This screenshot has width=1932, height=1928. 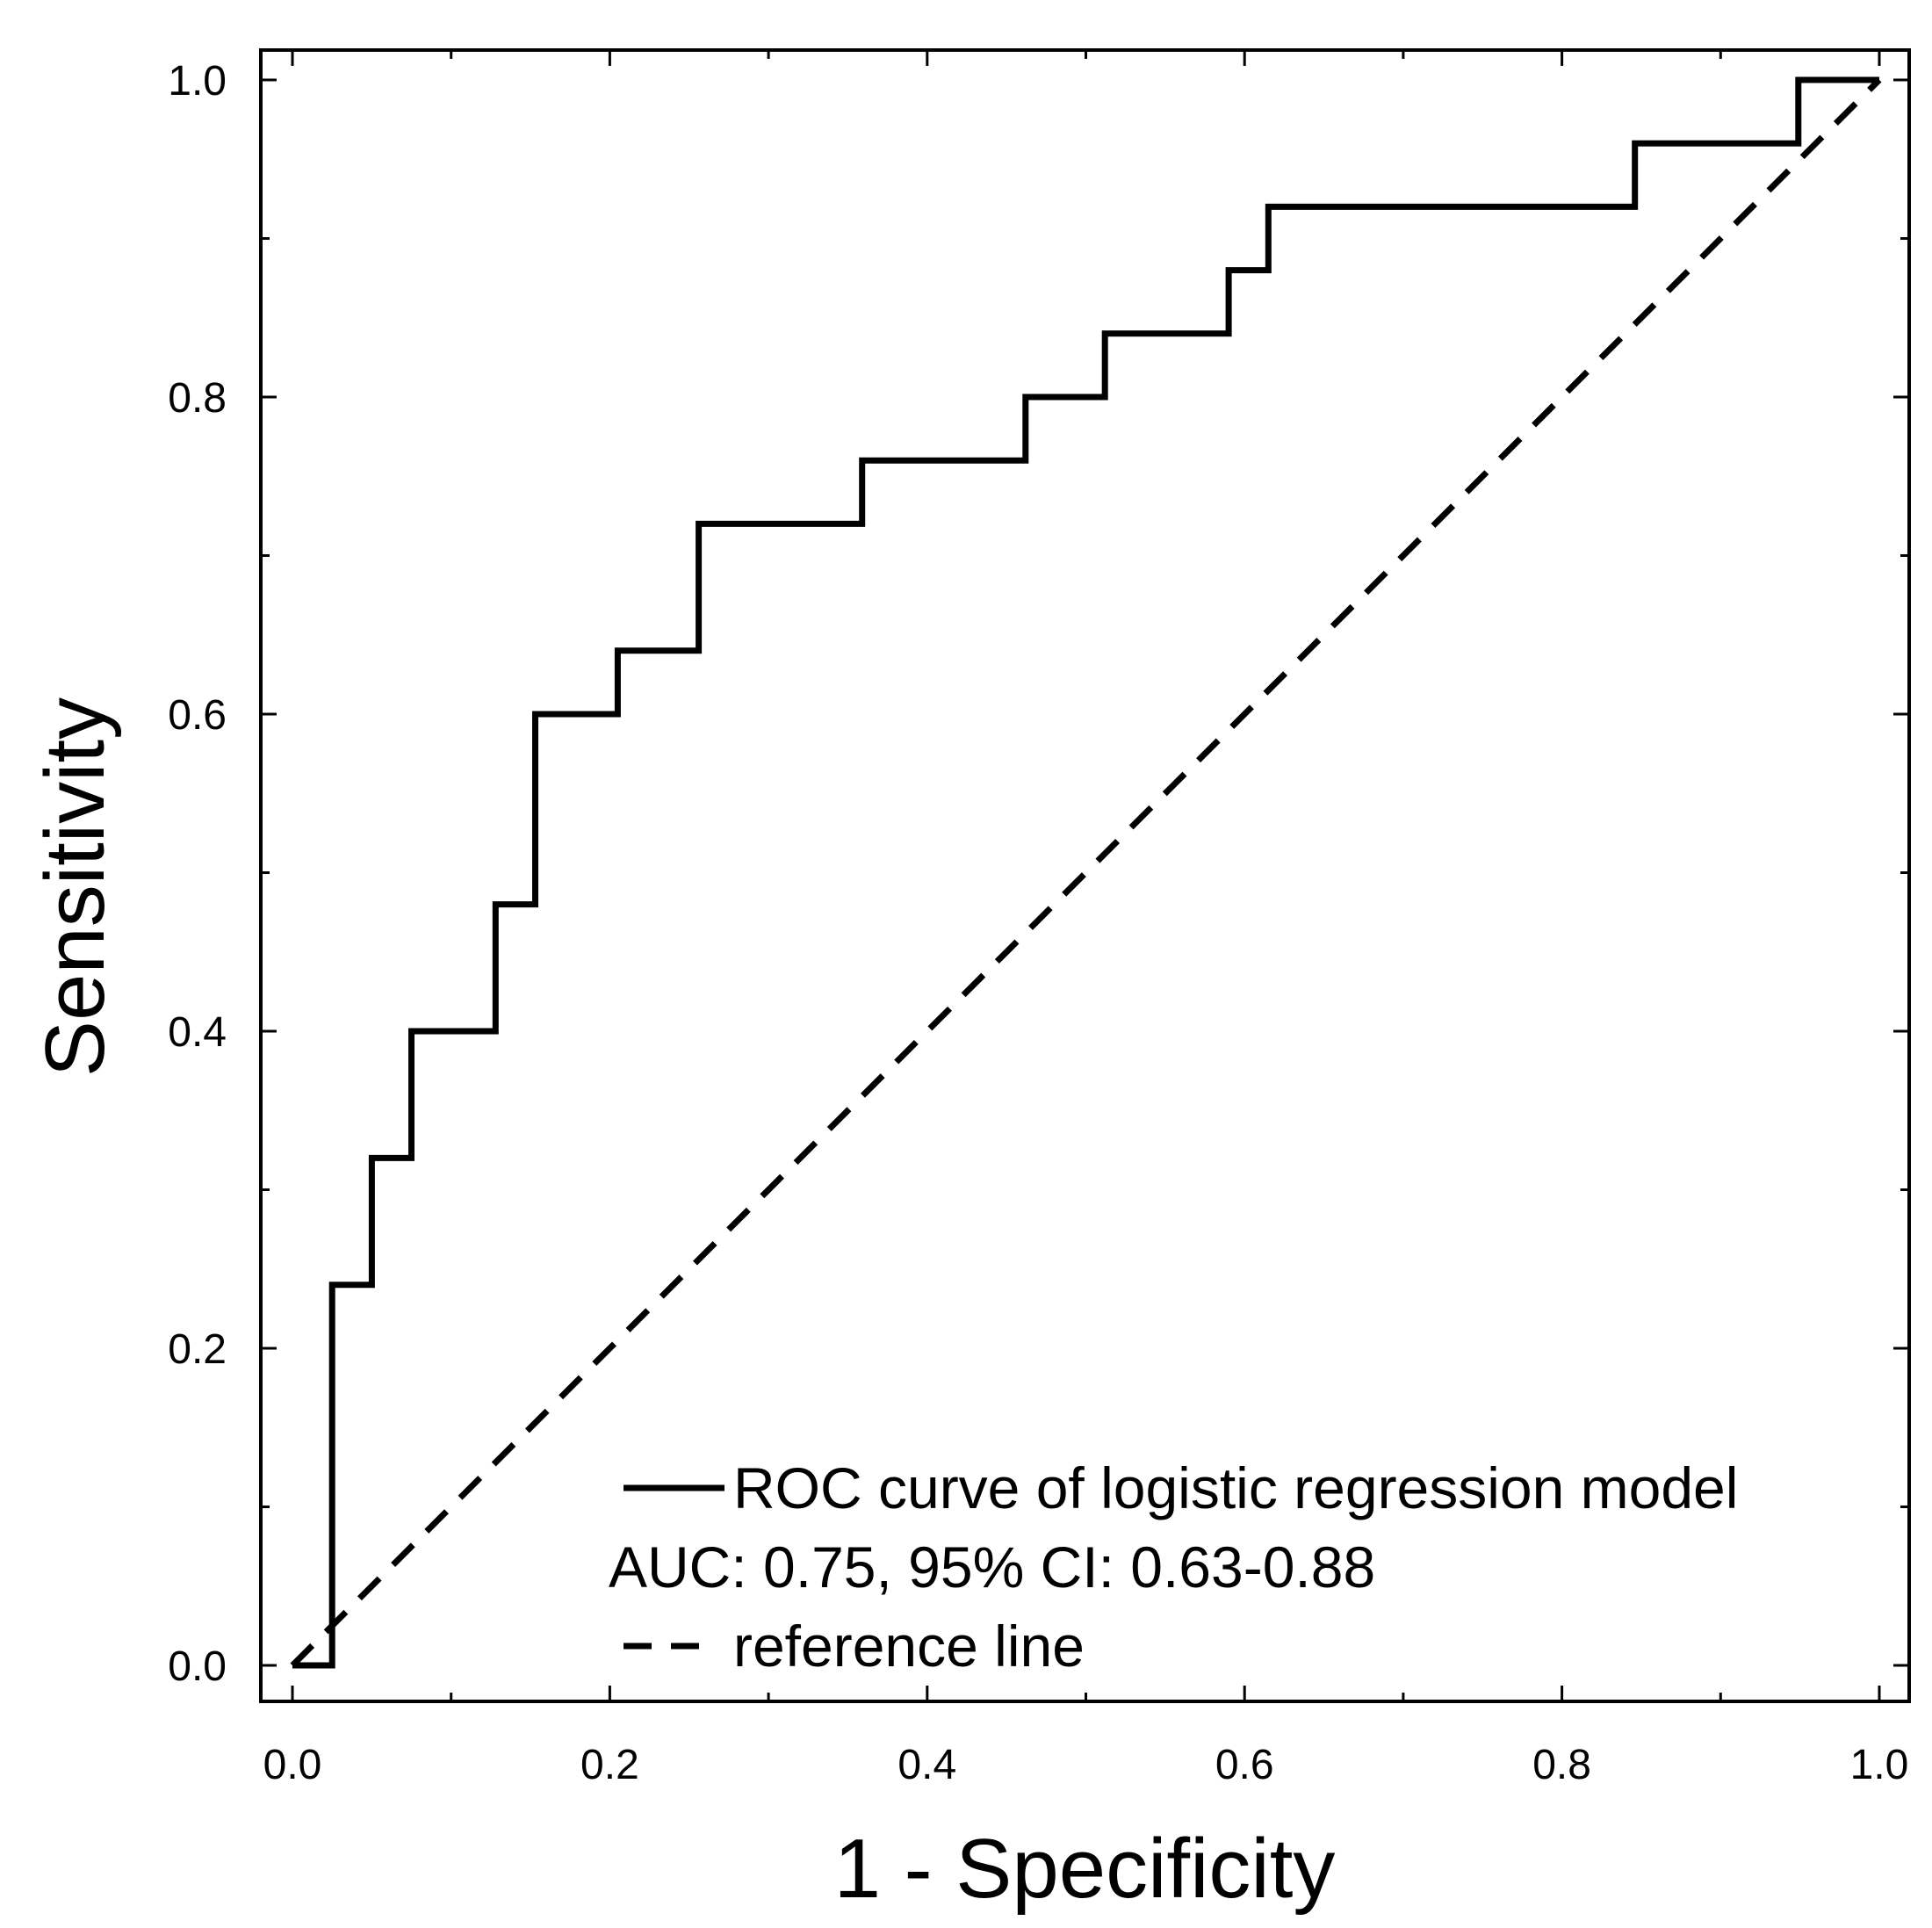 I want to click on y-tick-label: 0.2, so click(x=197, y=1349).